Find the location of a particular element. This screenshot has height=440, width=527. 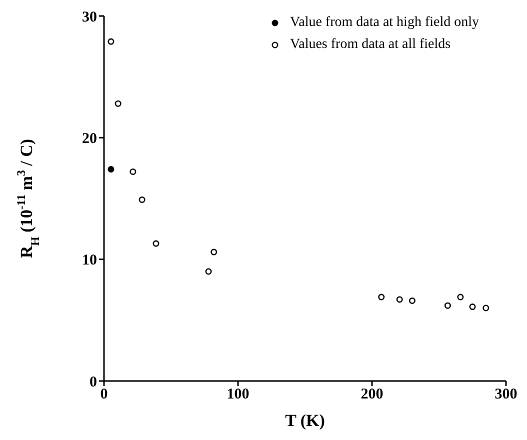

y-tick-label: 0 is located at coordinates (93, 382).